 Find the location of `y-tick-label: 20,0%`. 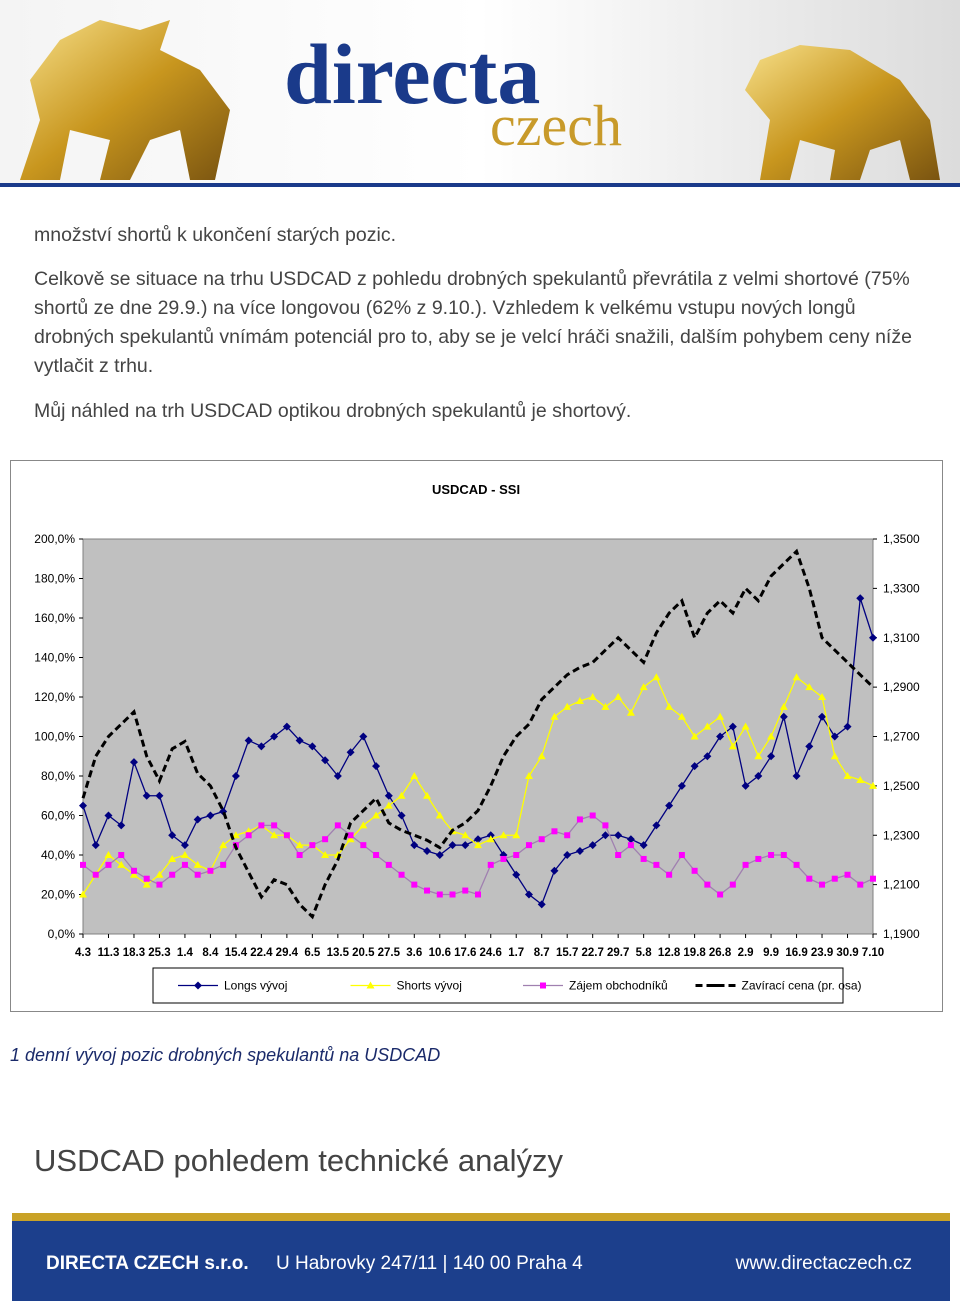

y-tick-label: 20,0% is located at coordinates (58, 895).